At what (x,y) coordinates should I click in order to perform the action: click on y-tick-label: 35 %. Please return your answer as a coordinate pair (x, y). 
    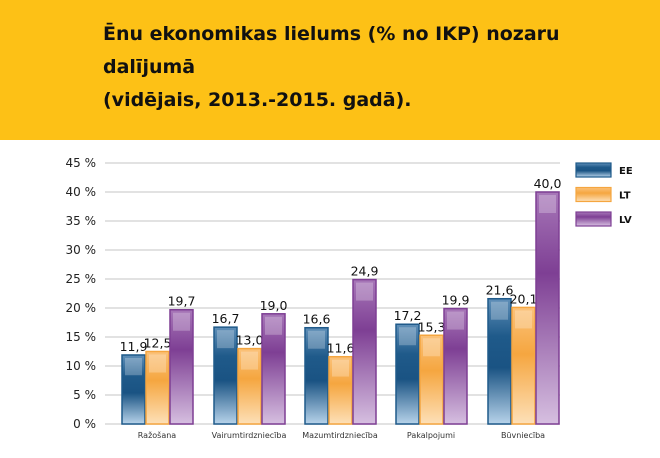
    Looking at the image, I should click on (81, 221).